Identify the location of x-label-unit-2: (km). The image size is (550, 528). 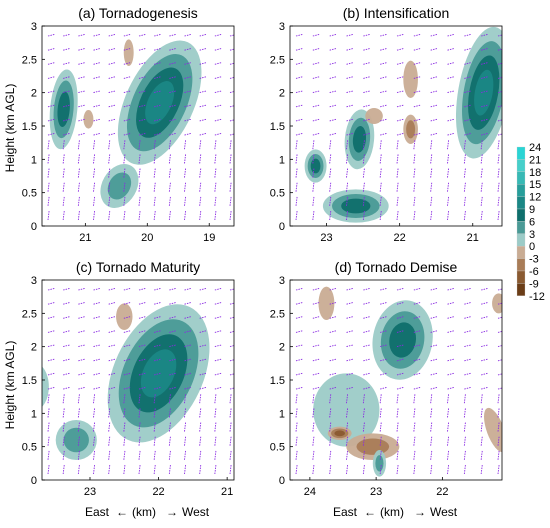
(392, 512).